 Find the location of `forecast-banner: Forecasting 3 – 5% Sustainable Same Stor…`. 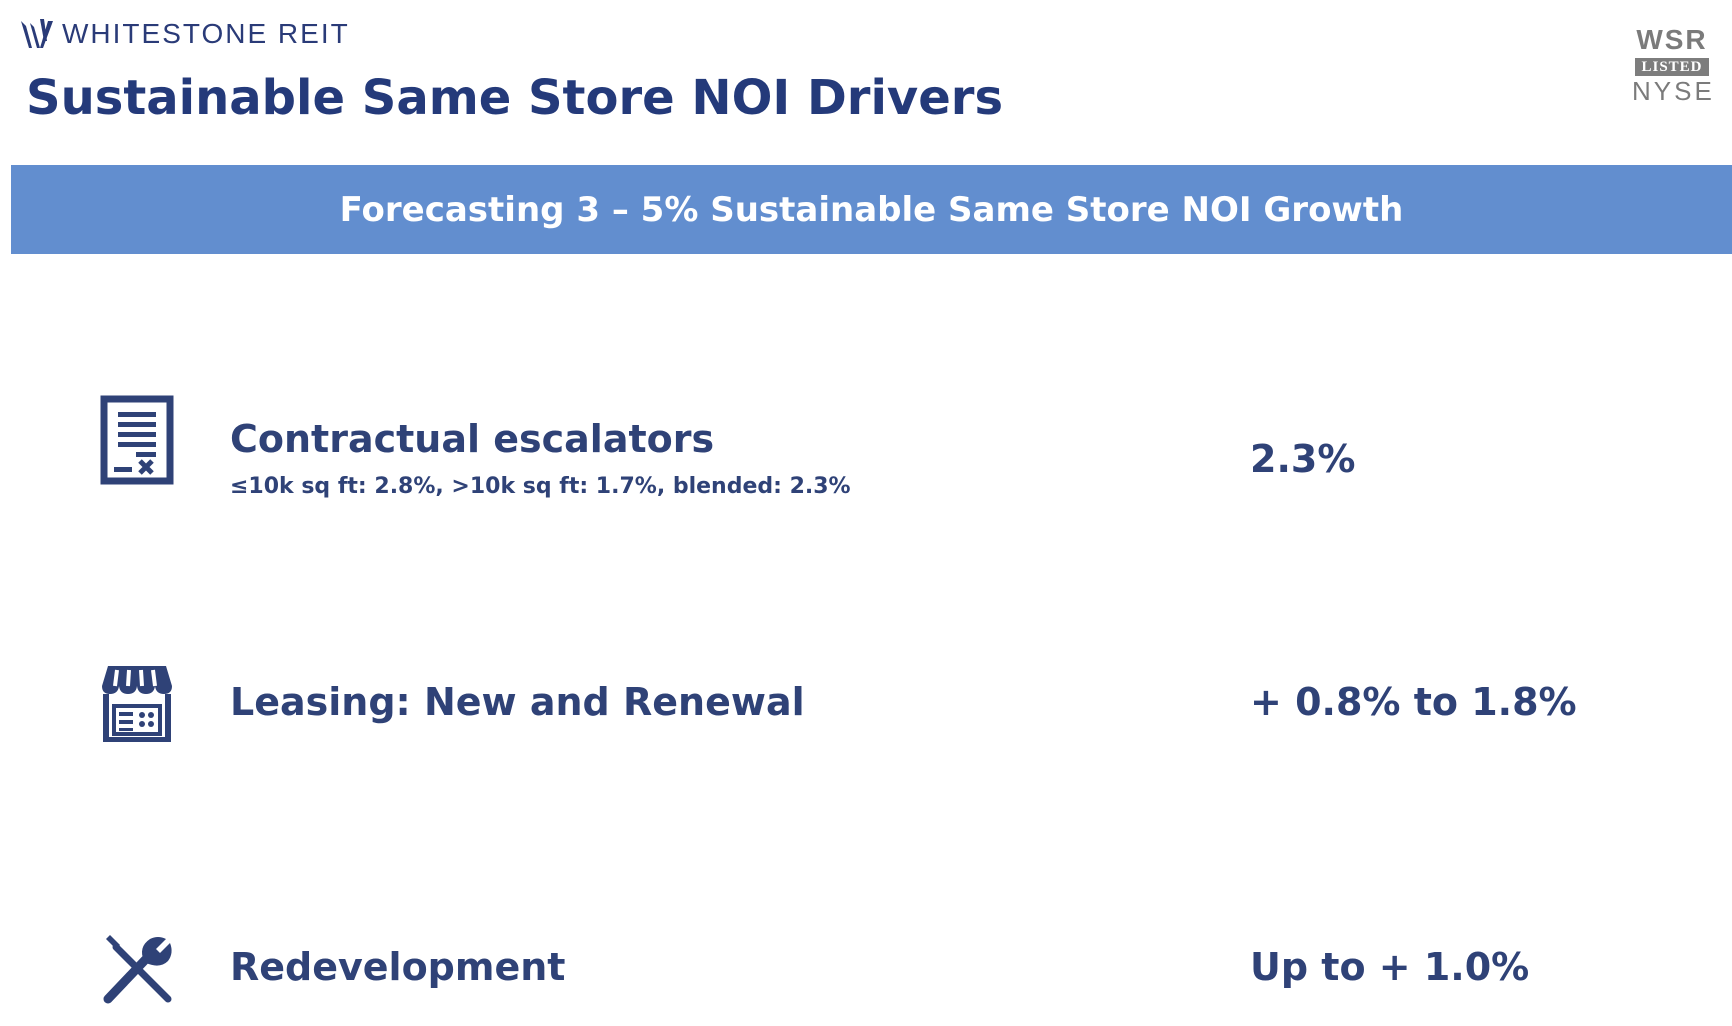

forecast-banner: Forecasting 3 – 5% Sustainable Same Stor… is located at coordinates (871, 209).